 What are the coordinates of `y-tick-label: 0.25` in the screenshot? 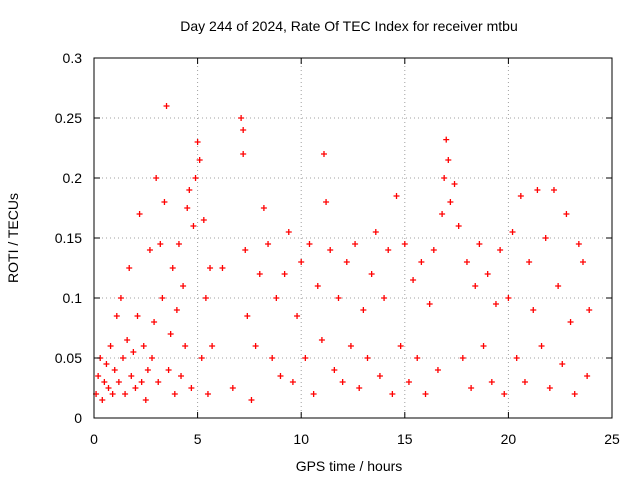 It's located at (68, 118).